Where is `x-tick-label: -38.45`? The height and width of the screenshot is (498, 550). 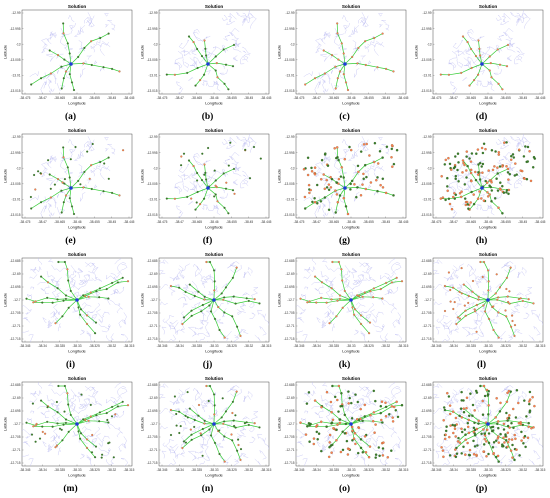 x-tick-label: -38.45 is located at coordinates (248, 222).